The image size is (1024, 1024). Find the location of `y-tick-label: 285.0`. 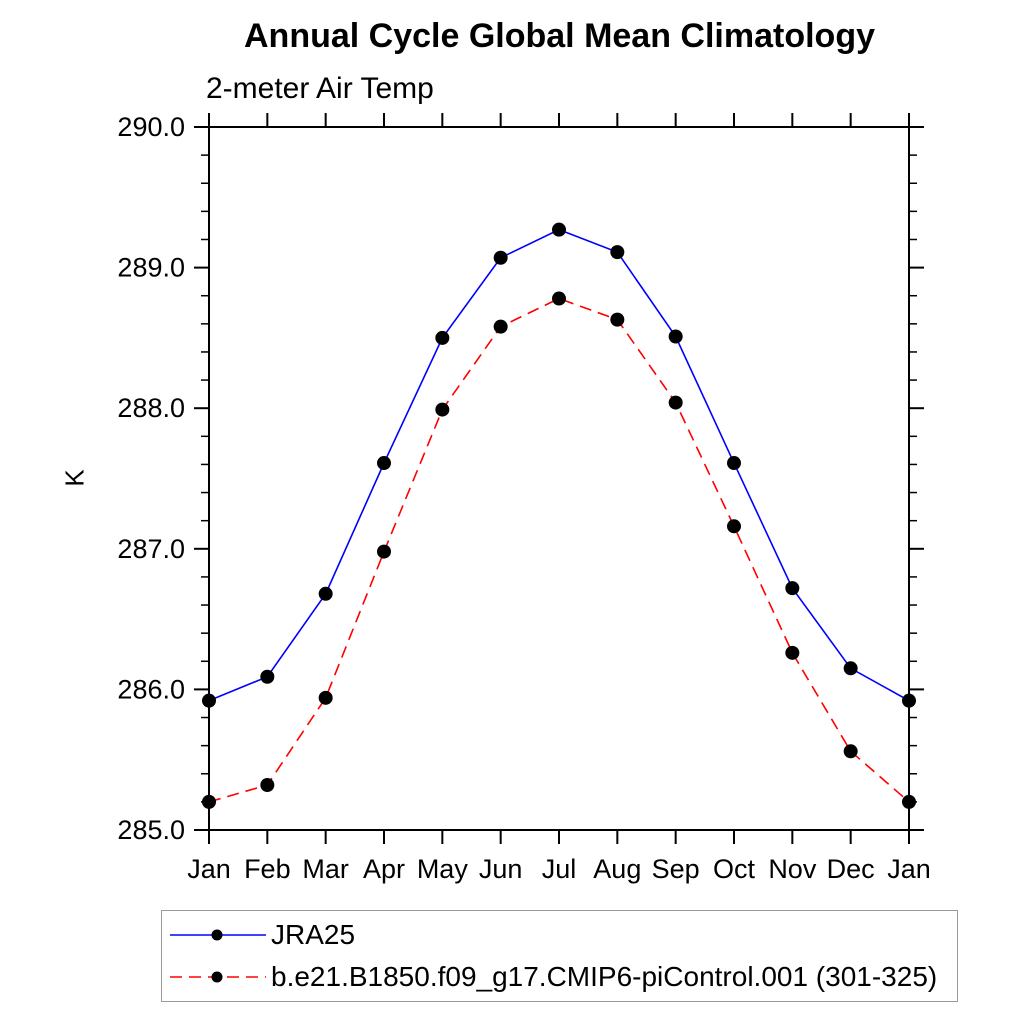

y-tick-label: 285.0 is located at coordinates (151, 830).